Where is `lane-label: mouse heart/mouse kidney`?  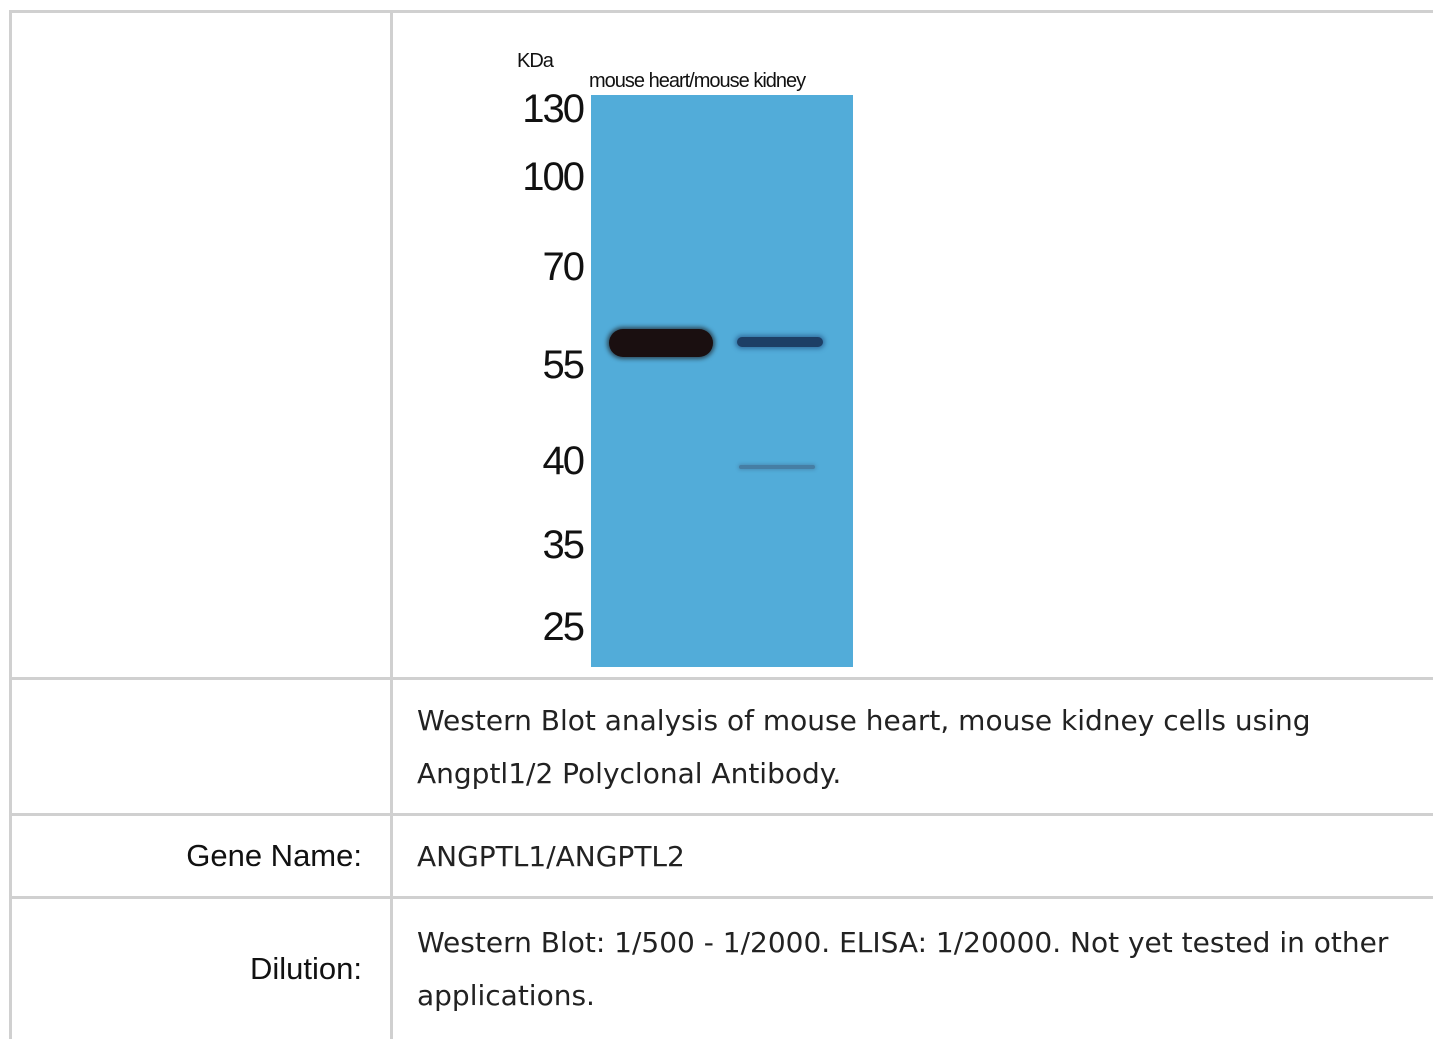 lane-label: mouse heart/mouse kidney is located at coordinates (697, 81).